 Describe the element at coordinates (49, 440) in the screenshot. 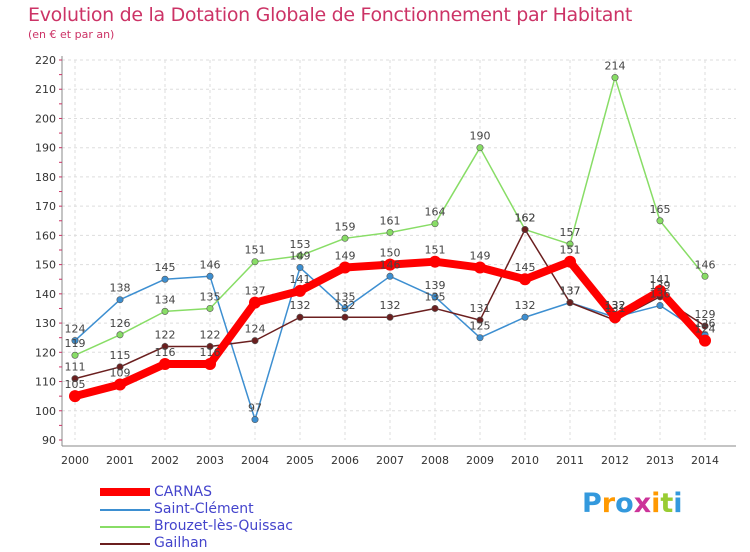

I see `y-tick-label: 90` at that location.